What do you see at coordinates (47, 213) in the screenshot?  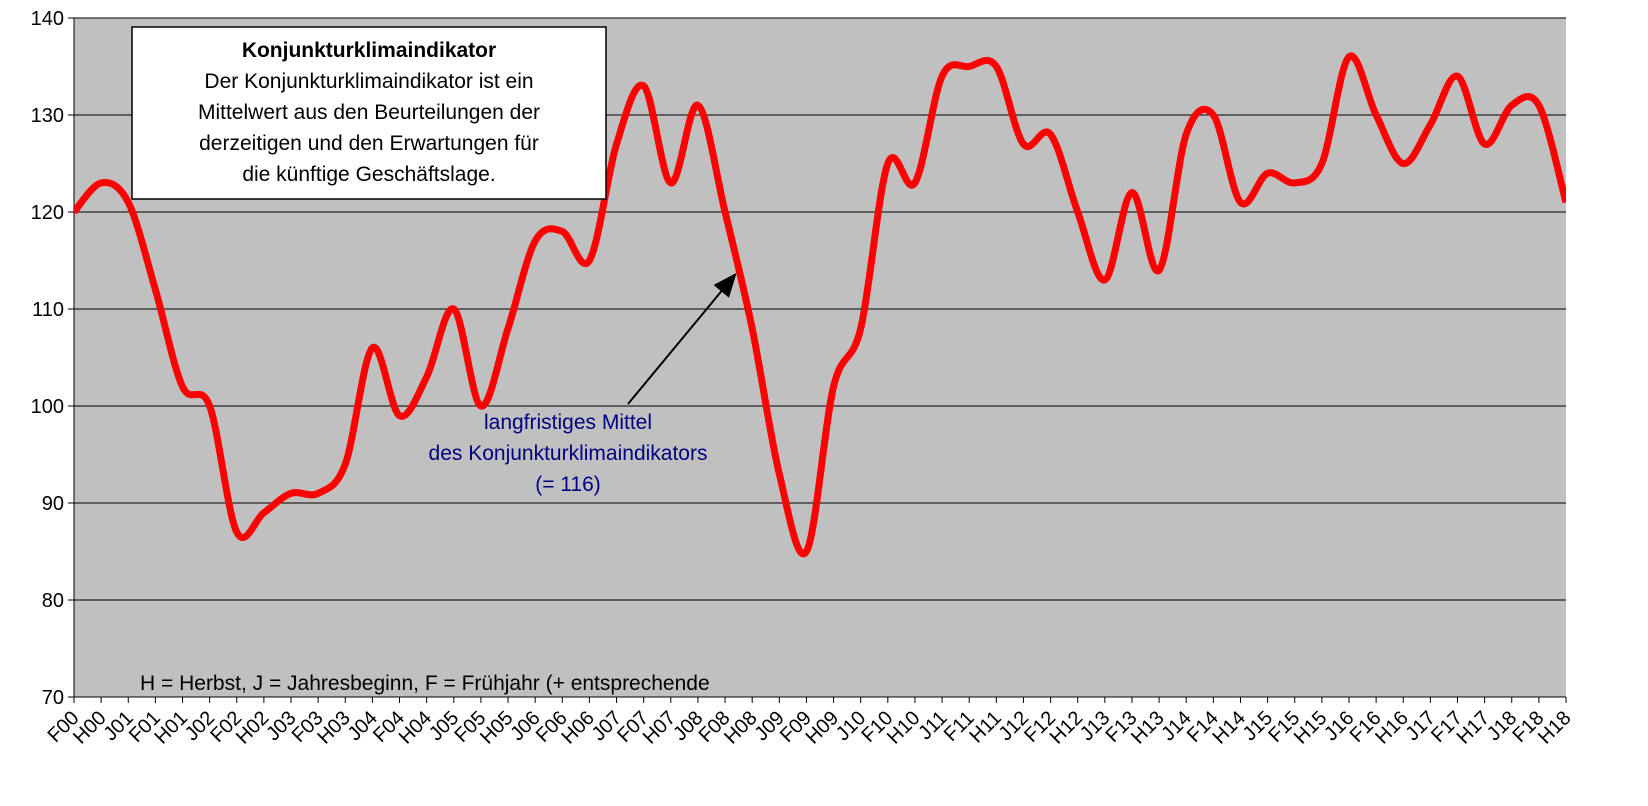 I see `y-tick-label: 120` at bounding box center [47, 213].